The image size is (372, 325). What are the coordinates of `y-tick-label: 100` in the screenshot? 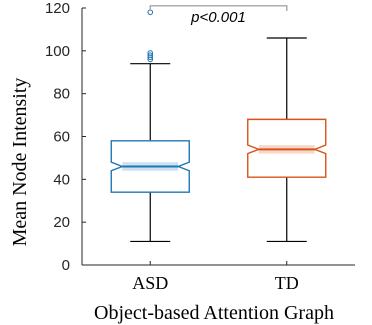 It's located at (57, 51).